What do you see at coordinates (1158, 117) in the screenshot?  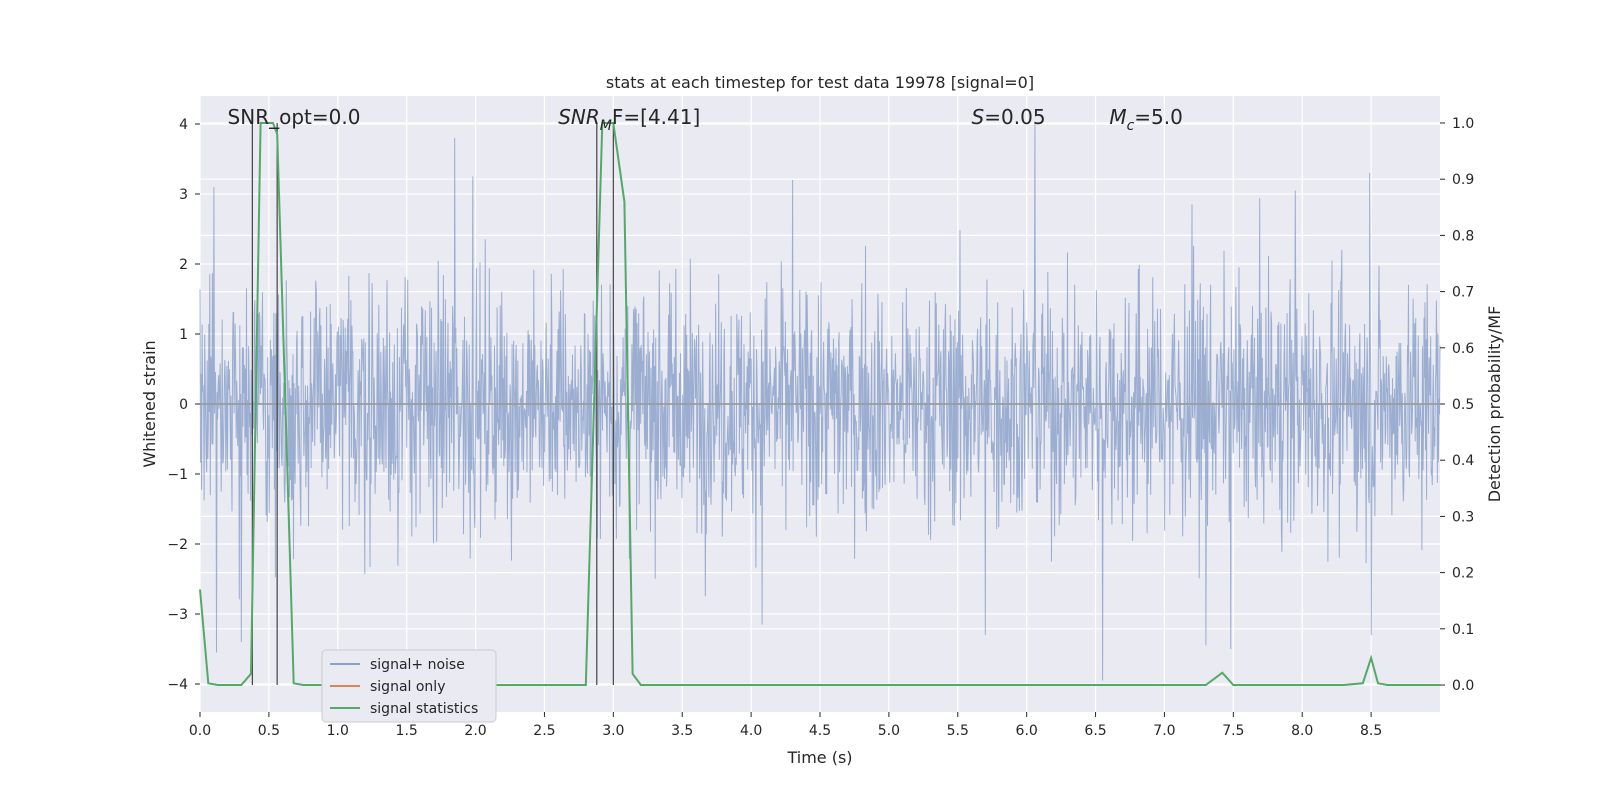 I see `annotation-3-value: =5.0` at bounding box center [1158, 117].